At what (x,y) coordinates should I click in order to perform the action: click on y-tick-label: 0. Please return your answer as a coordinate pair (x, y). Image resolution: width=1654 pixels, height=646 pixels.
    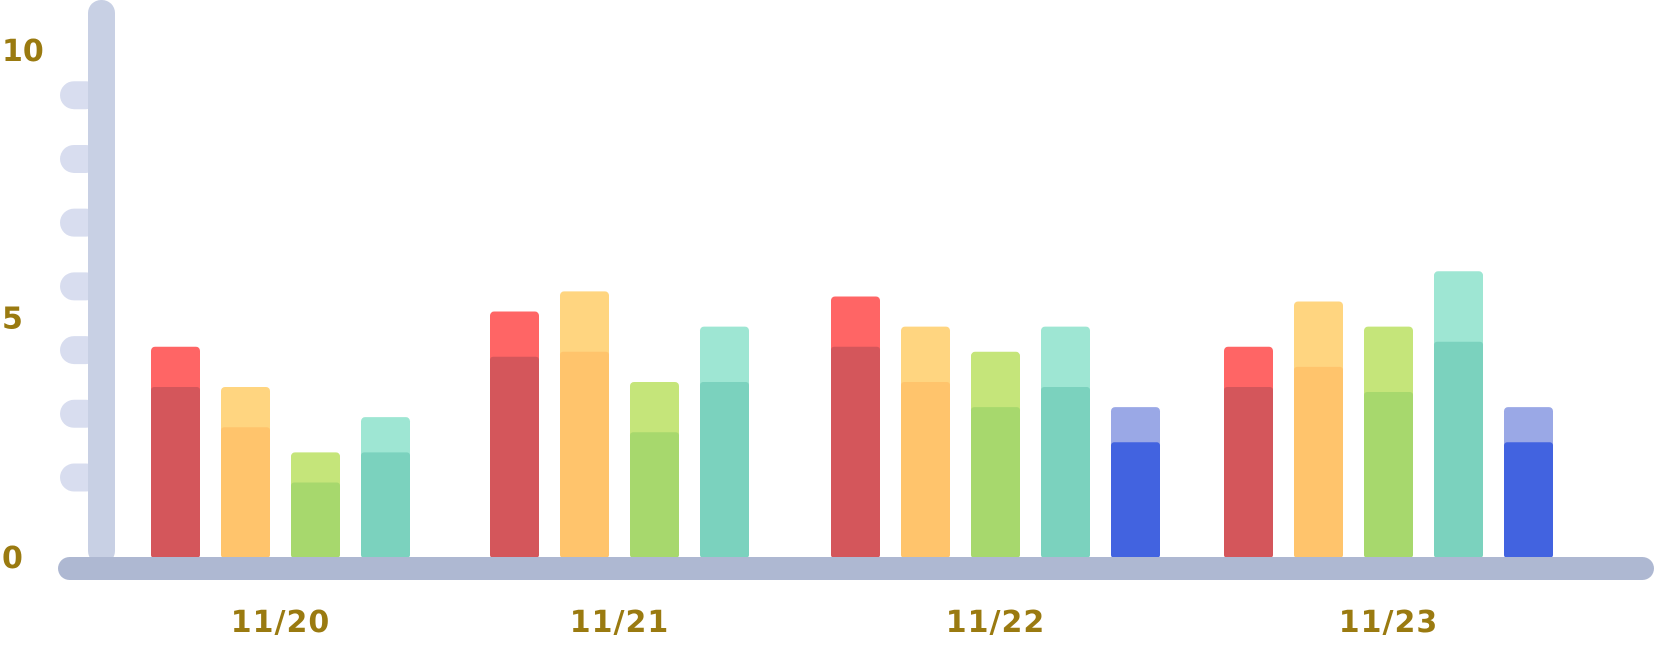
    Looking at the image, I should click on (12, 558).